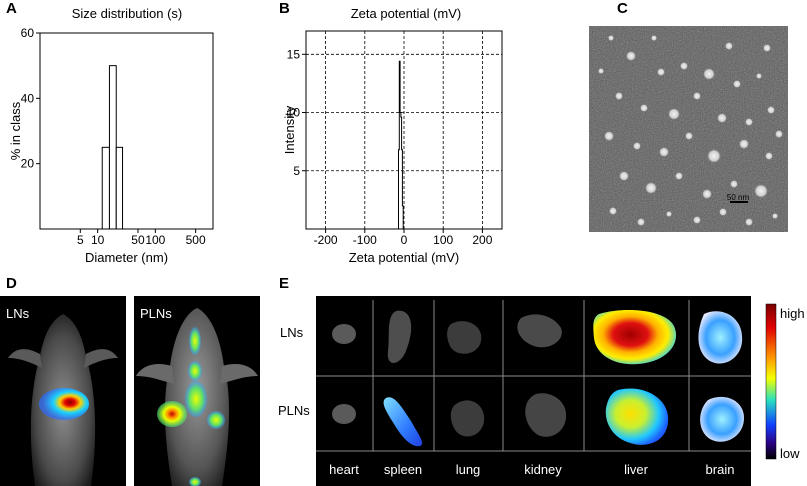 Image resolution: width=807 pixels, height=486 pixels. Describe the element at coordinates (406, 13) in the screenshot. I see `chart-b-title: Zeta potential (mV)` at that location.